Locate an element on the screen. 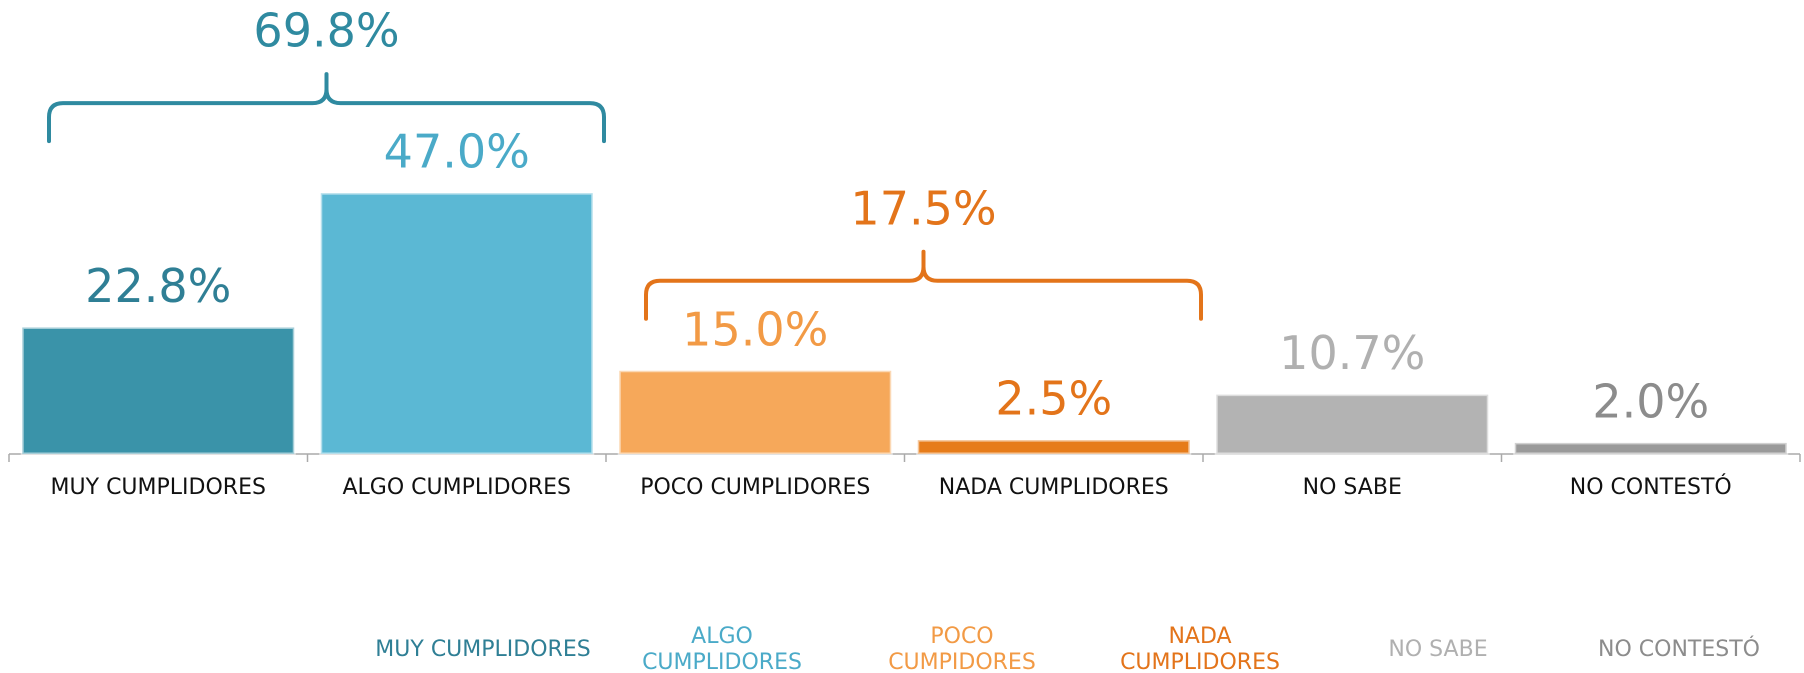 The height and width of the screenshot is (673, 1804). legend-entry: ALGO CUMPLIDORES is located at coordinates (722, 648).